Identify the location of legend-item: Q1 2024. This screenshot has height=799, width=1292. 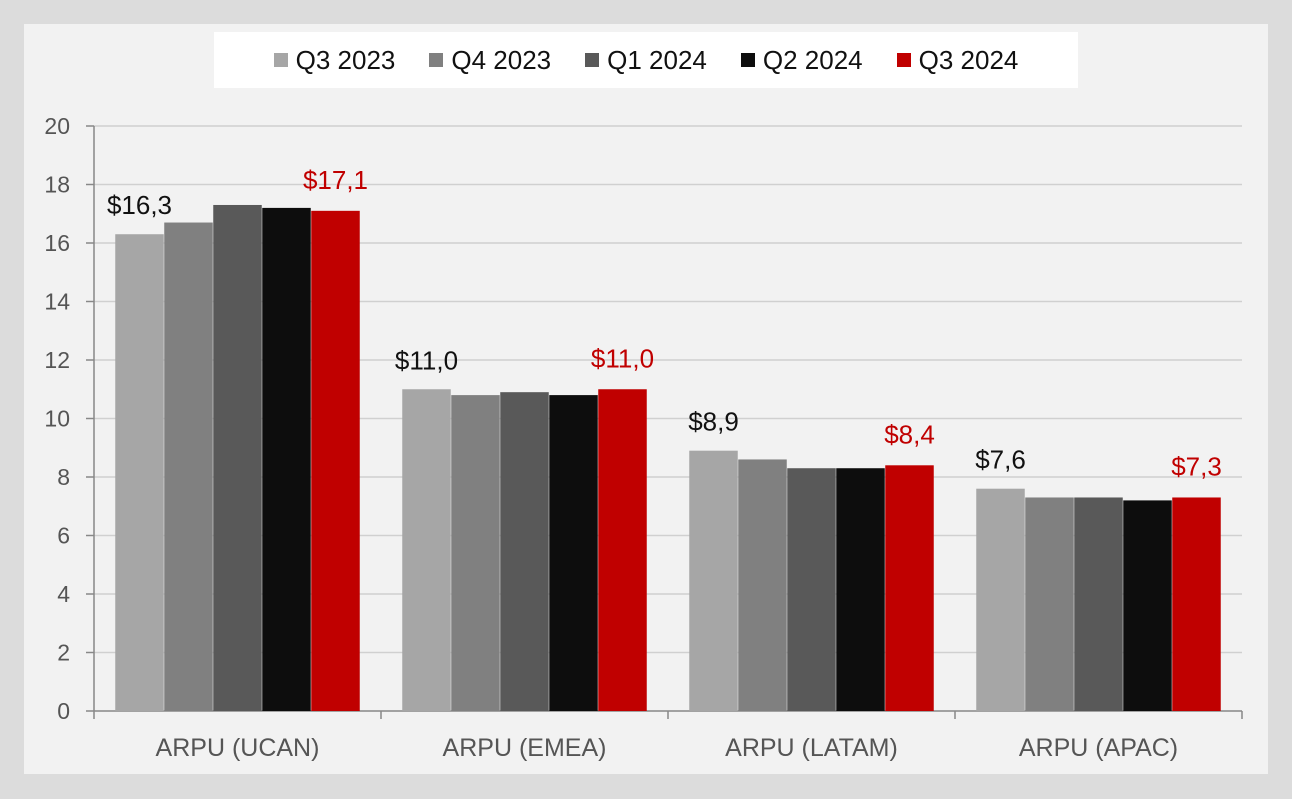
(646, 60).